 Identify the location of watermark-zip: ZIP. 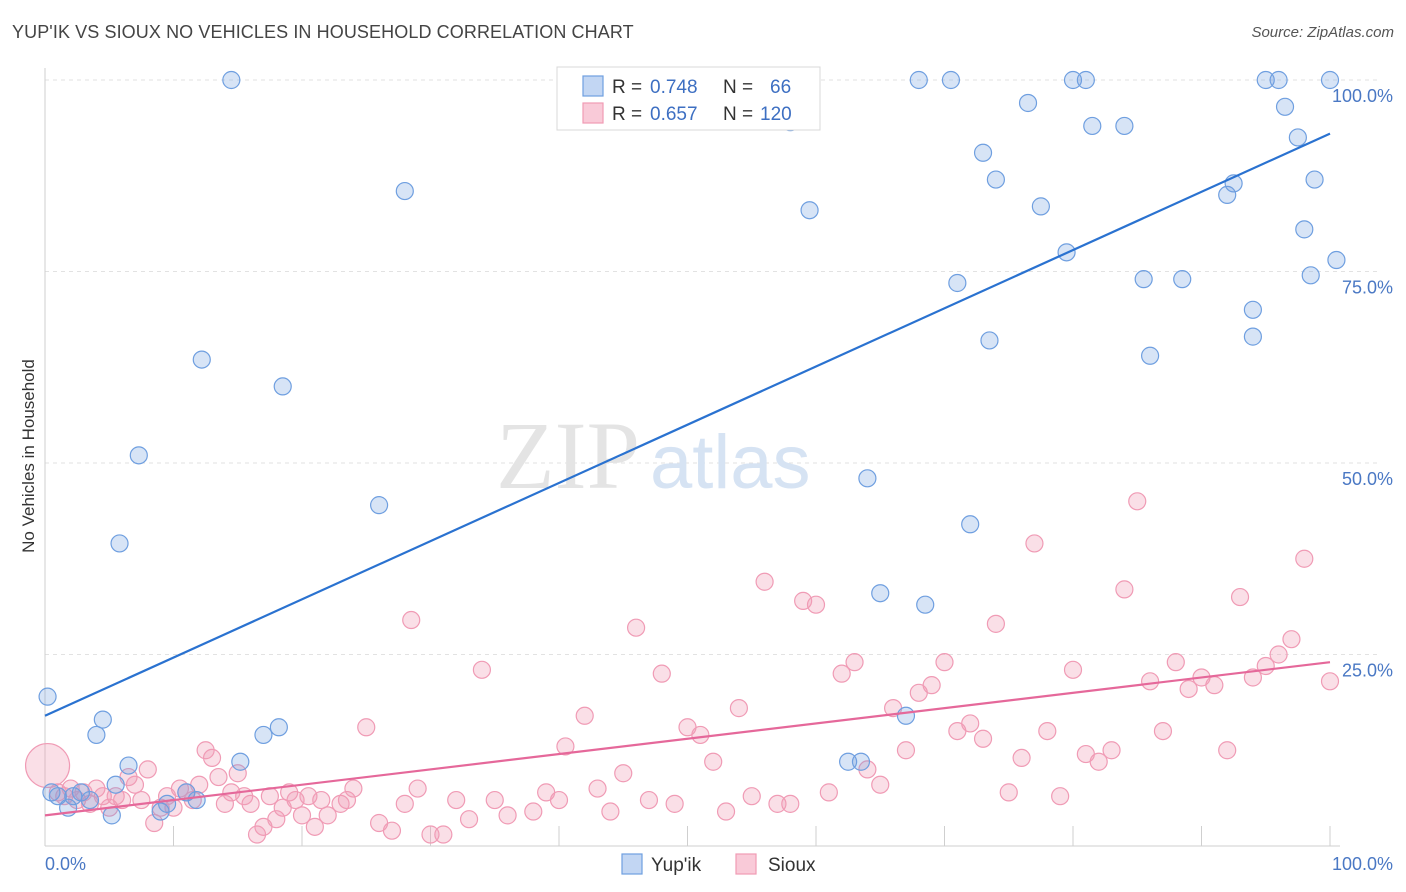
(568, 455).